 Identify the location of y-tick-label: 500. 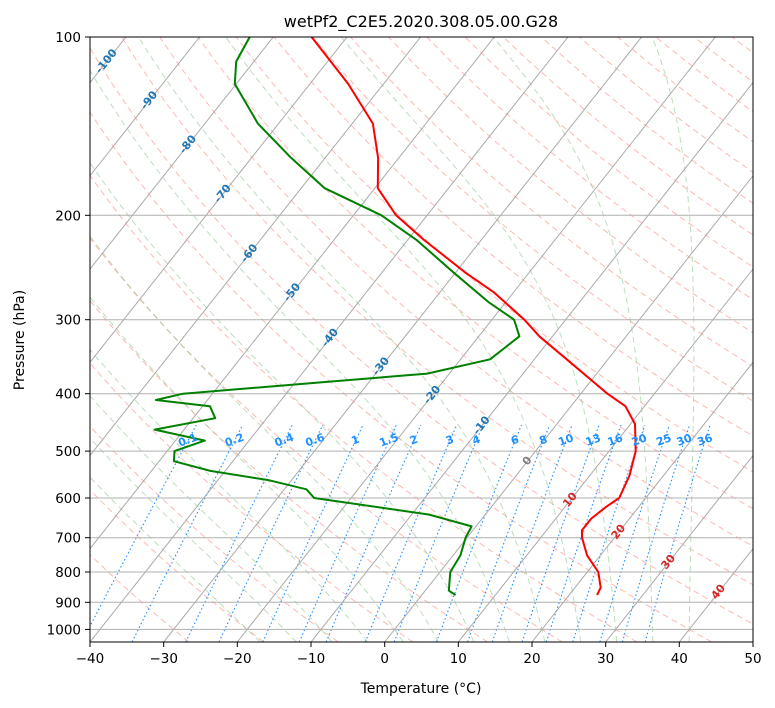
(68, 452).